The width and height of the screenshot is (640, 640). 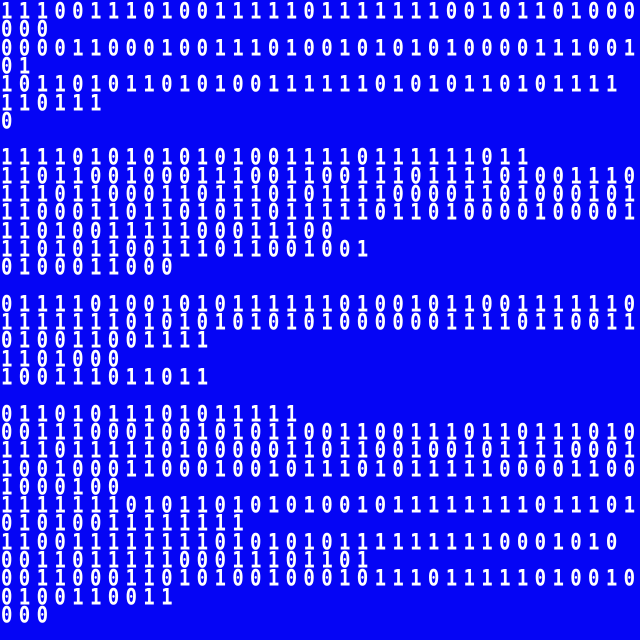 I want to click on binary-text-line: 0, so click(x=10, y=121).